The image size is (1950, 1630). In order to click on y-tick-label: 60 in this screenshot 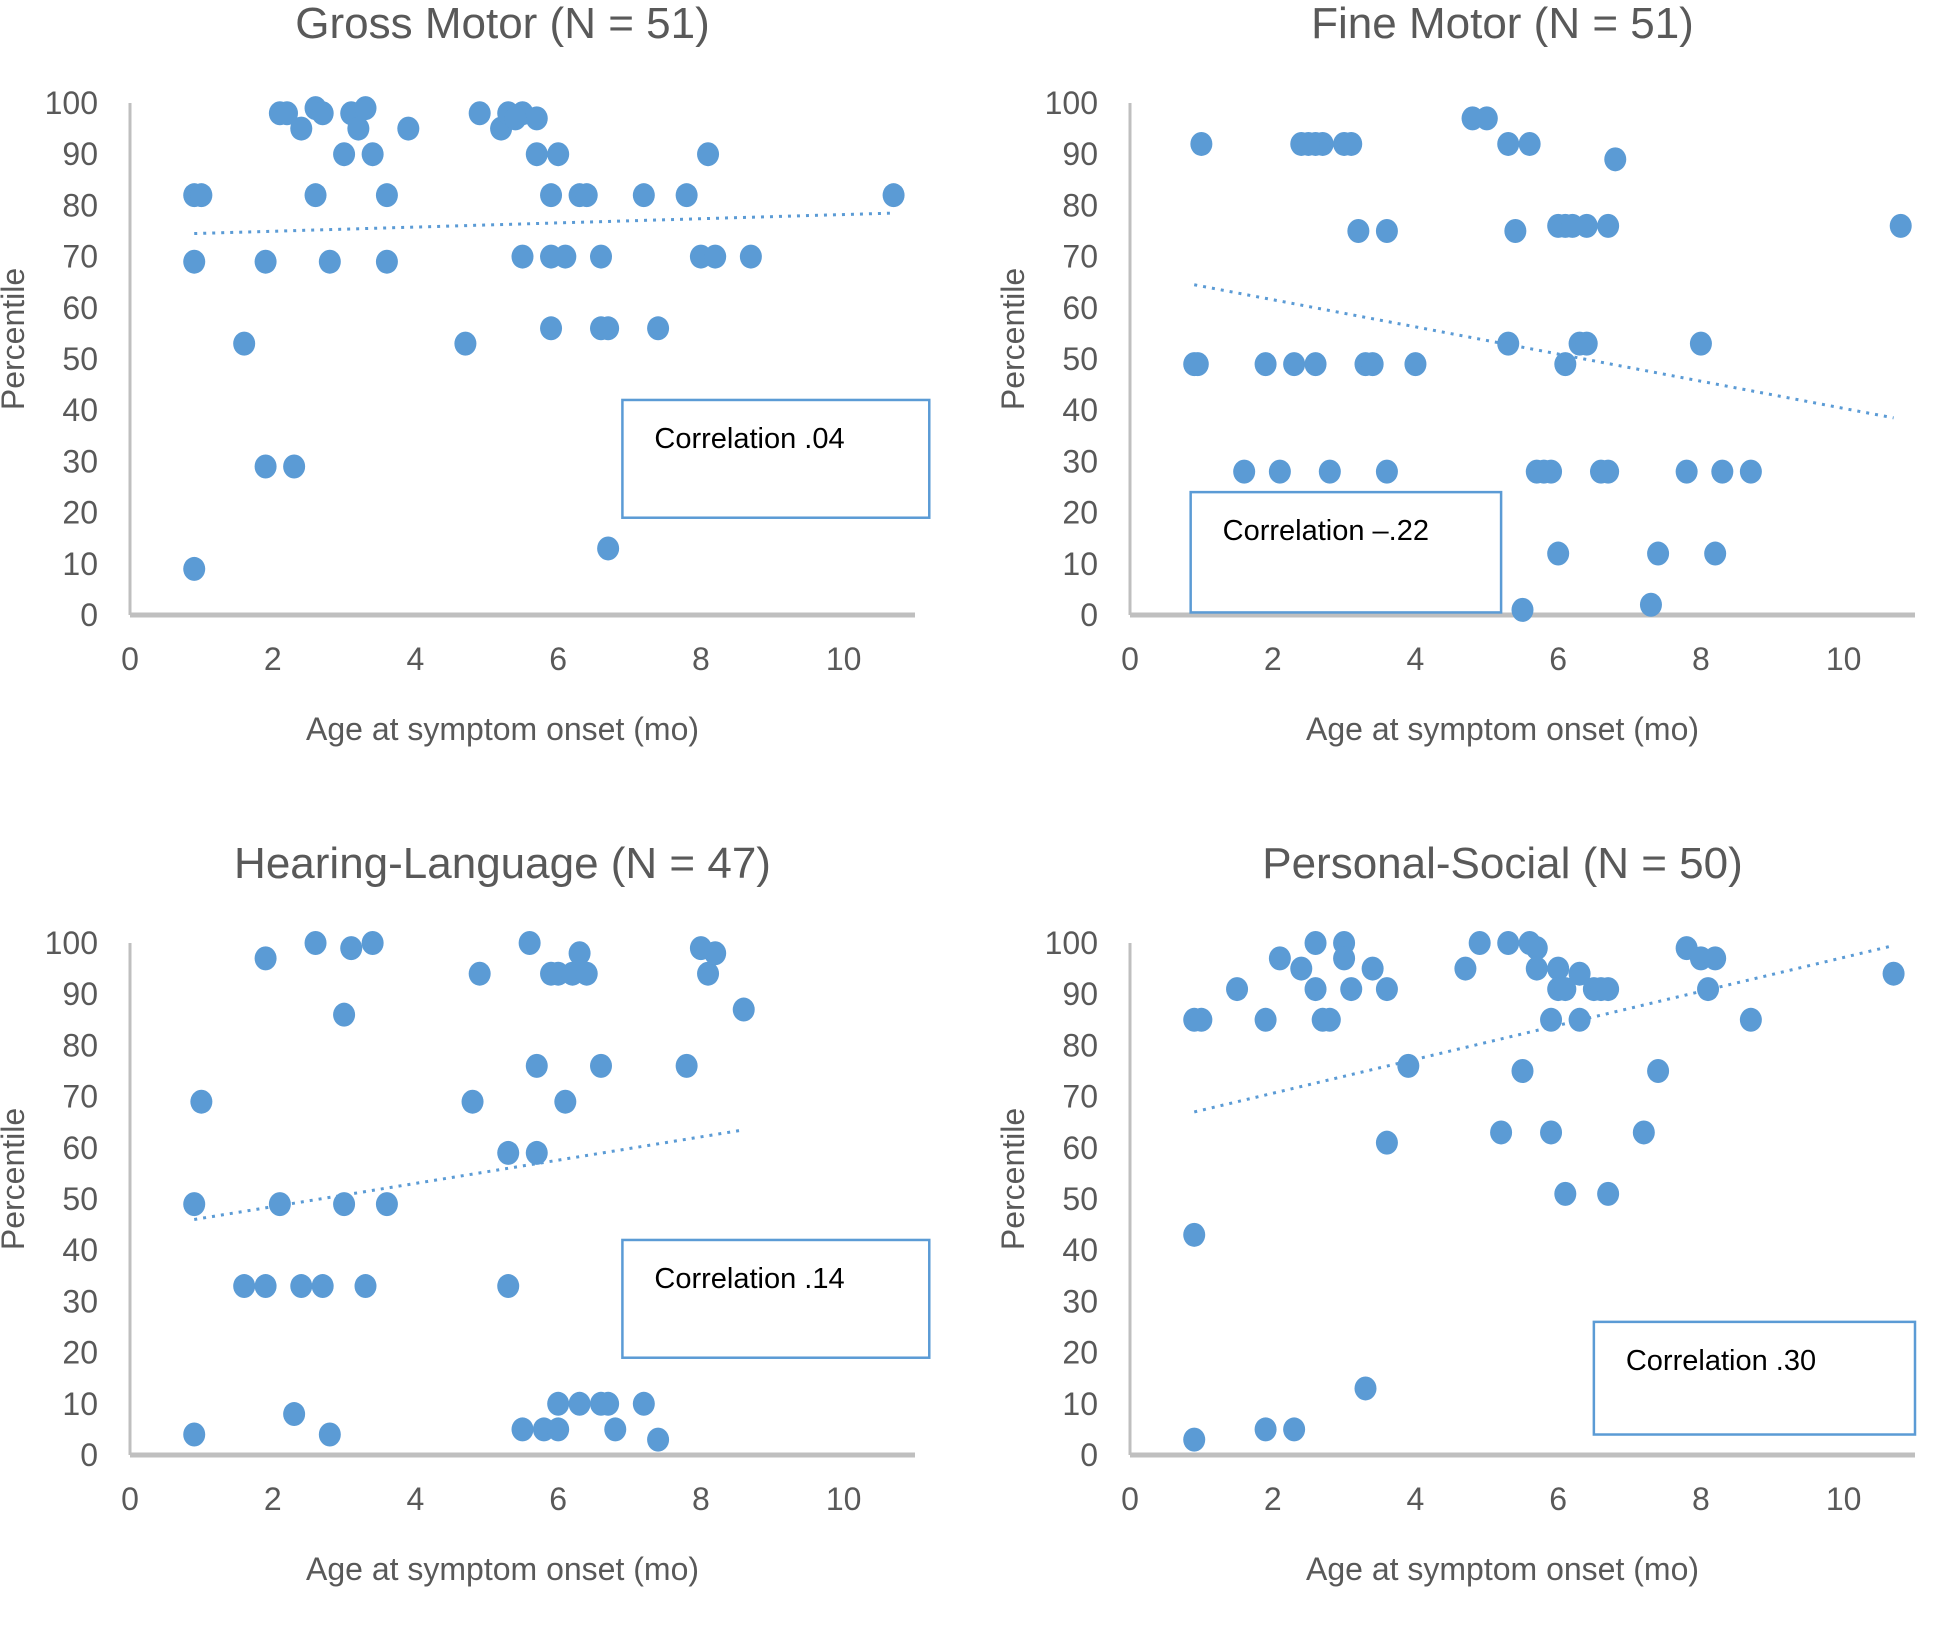, I will do `click(80, 1148)`.